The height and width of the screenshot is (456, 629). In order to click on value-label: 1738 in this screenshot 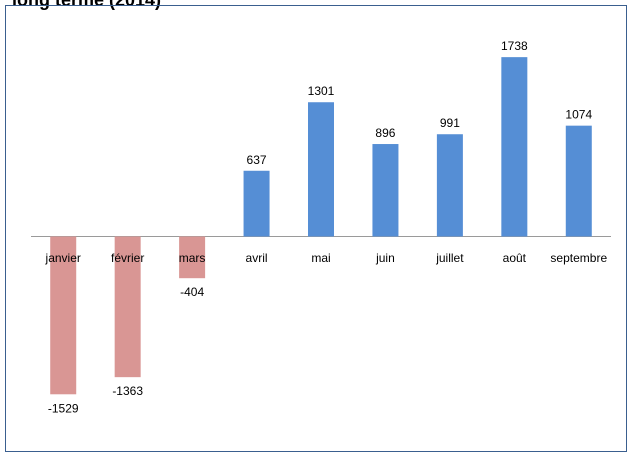, I will do `click(514, 46)`.